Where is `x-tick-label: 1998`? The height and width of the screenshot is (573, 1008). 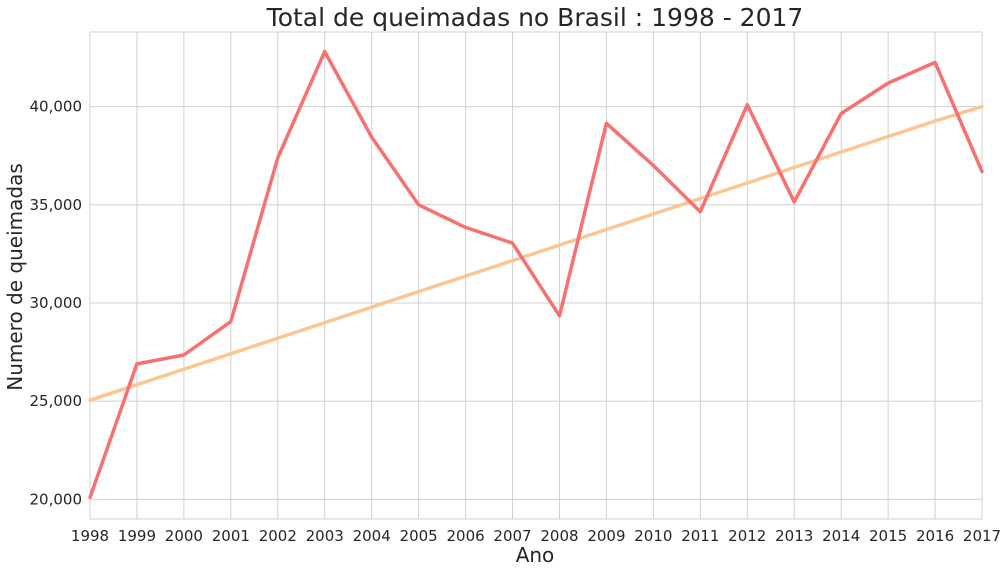
x-tick-label: 1998 is located at coordinates (90, 536).